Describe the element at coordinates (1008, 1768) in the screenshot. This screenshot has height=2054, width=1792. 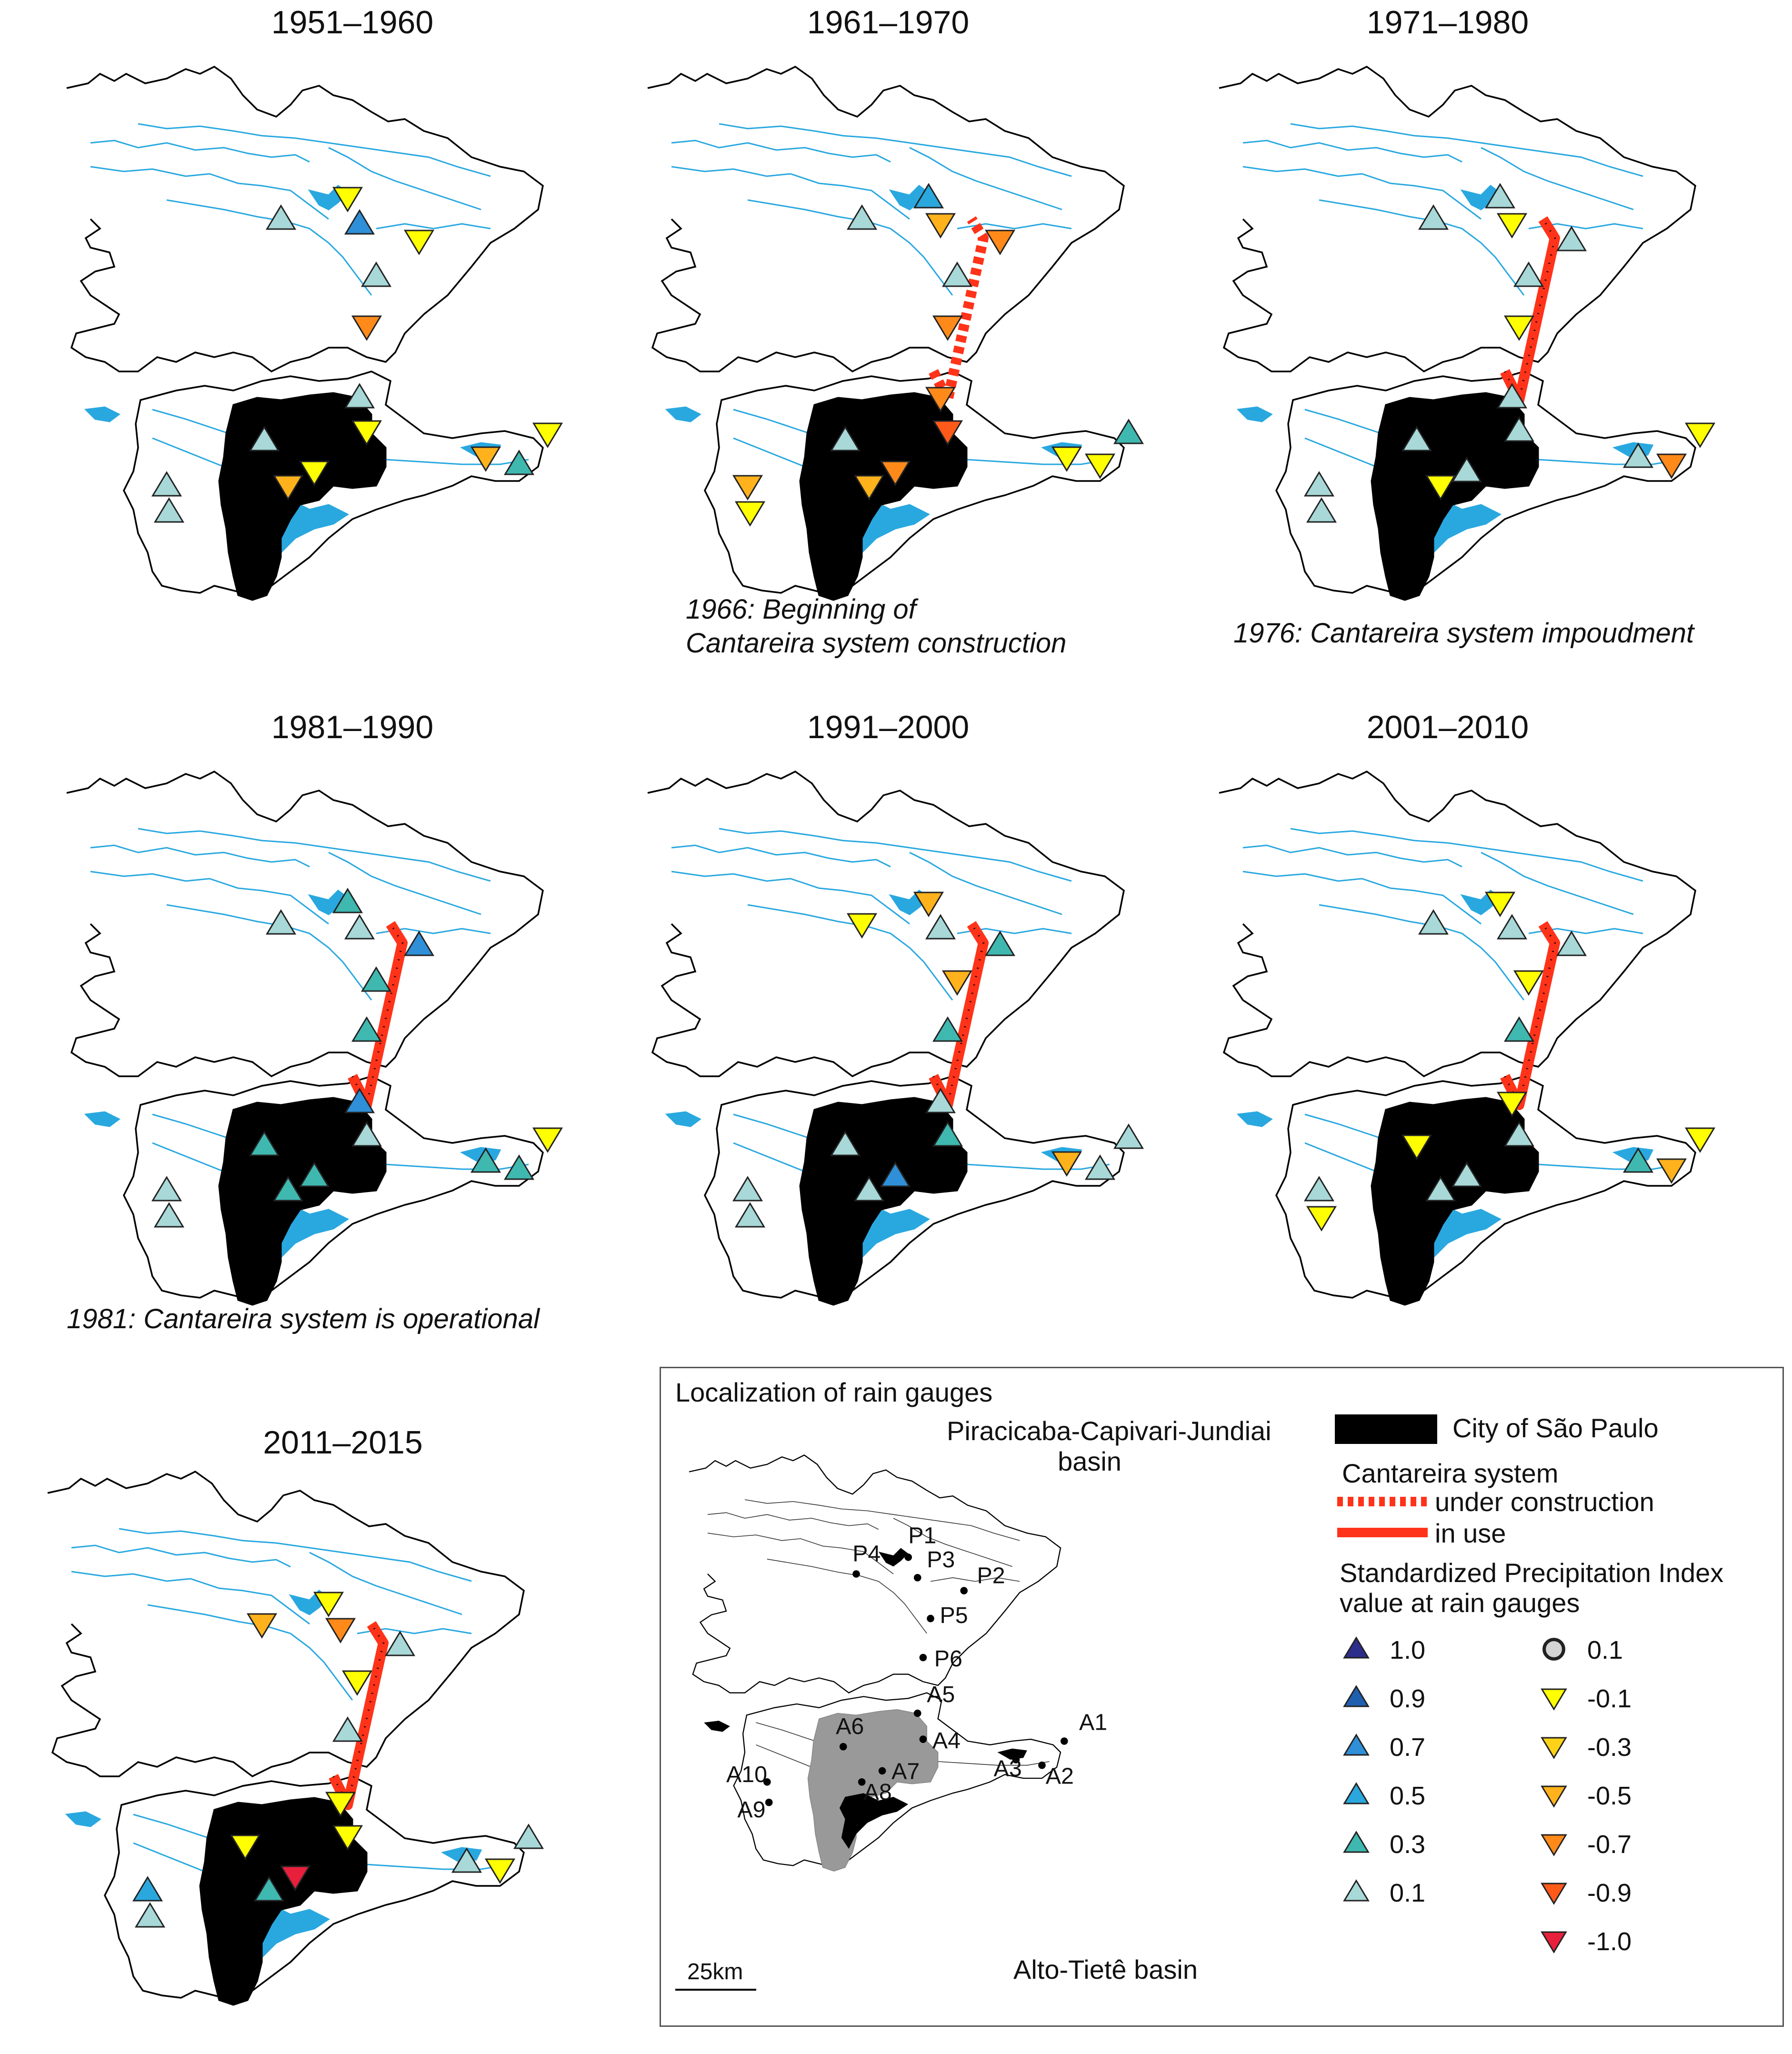
I see `gauge-a3-label: A3` at that location.